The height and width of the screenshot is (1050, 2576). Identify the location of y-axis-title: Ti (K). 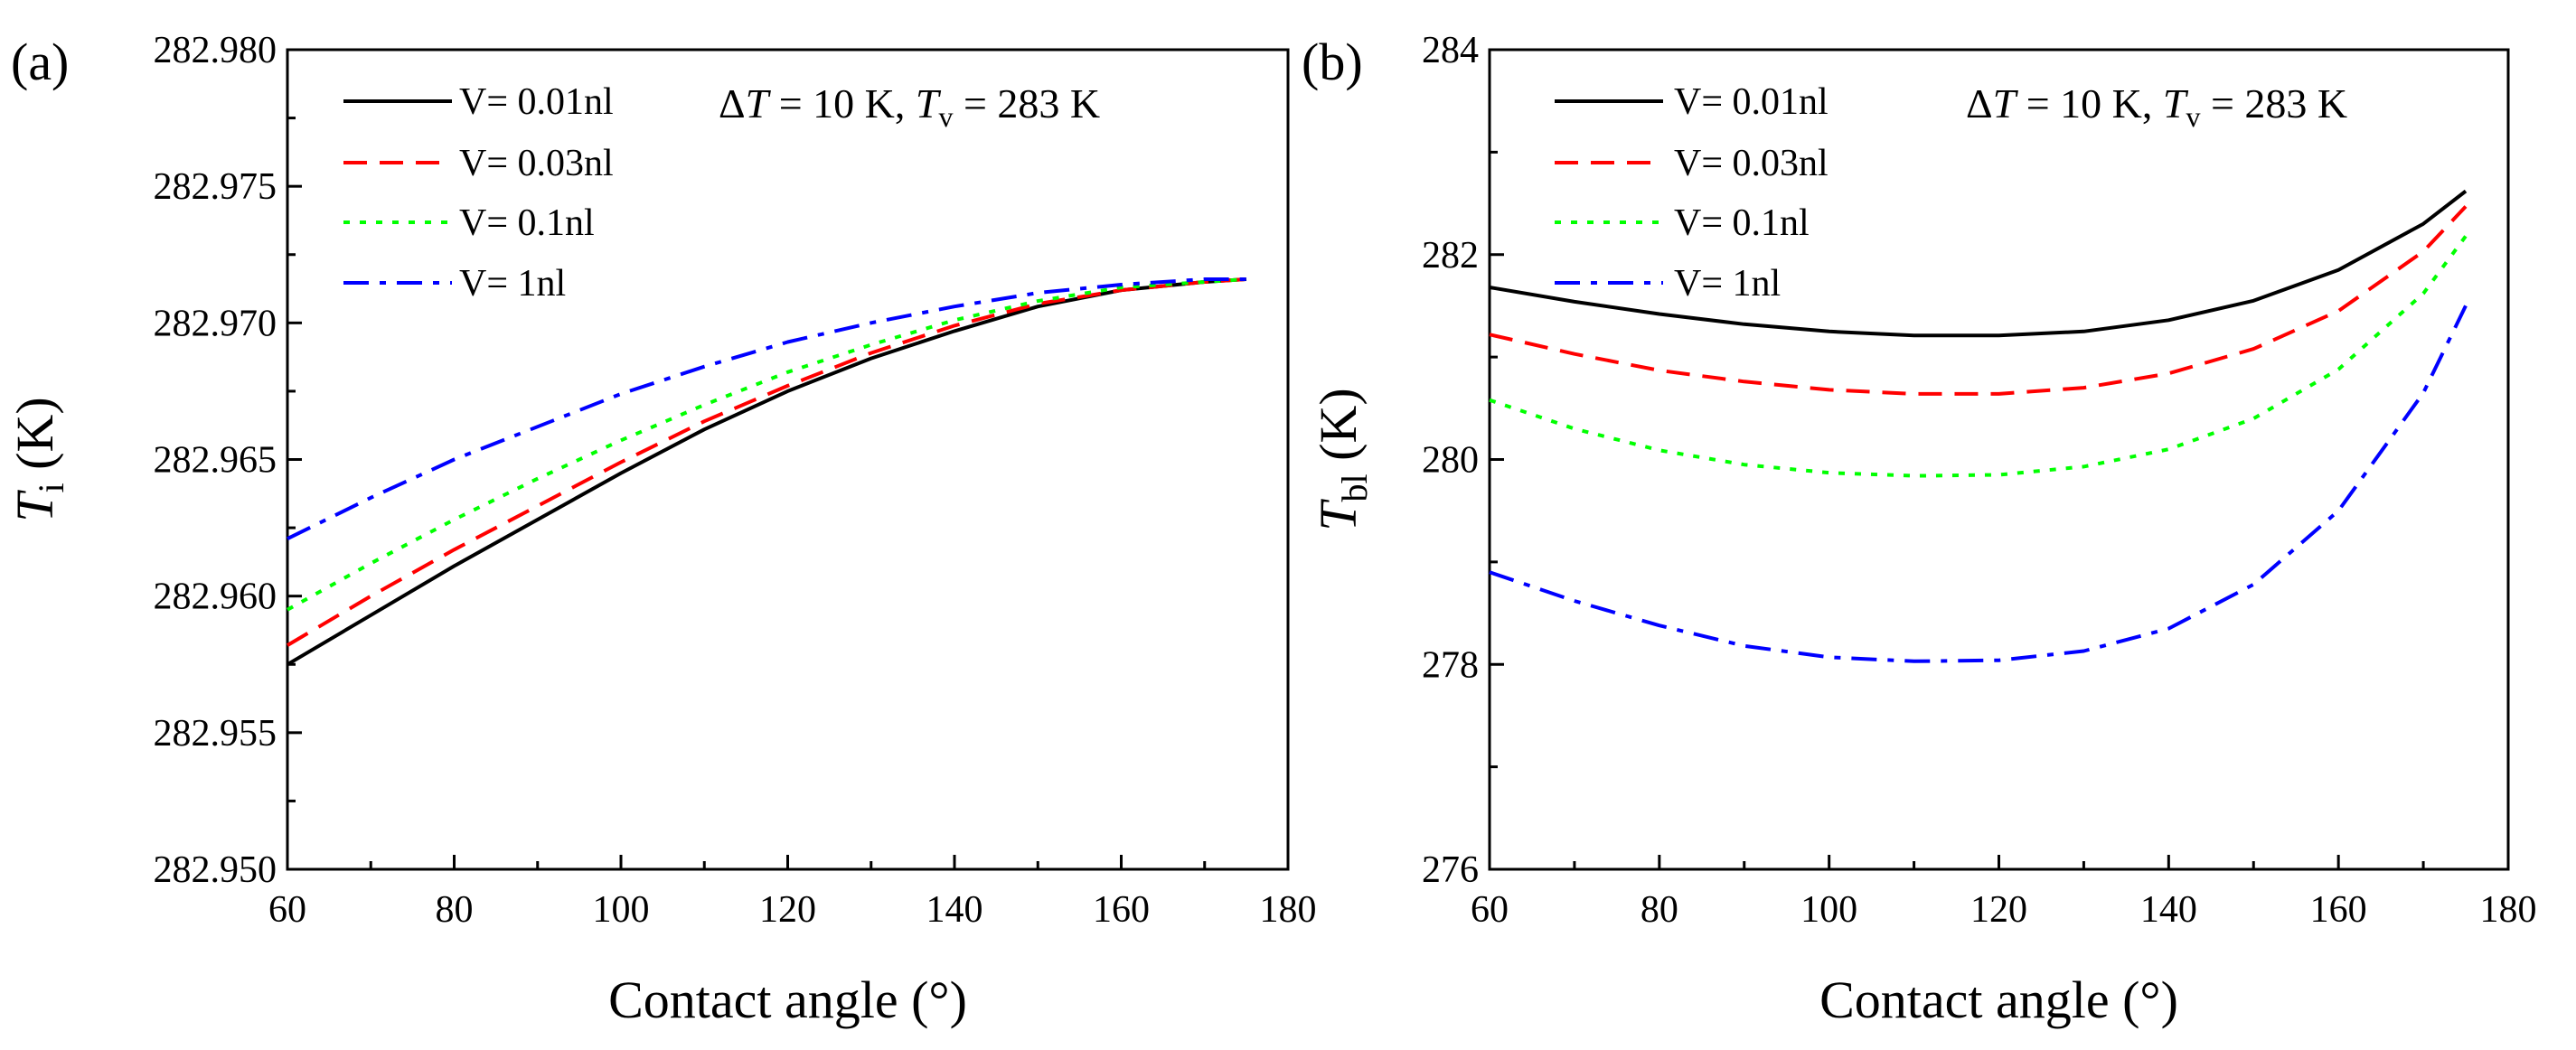
(38, 459).